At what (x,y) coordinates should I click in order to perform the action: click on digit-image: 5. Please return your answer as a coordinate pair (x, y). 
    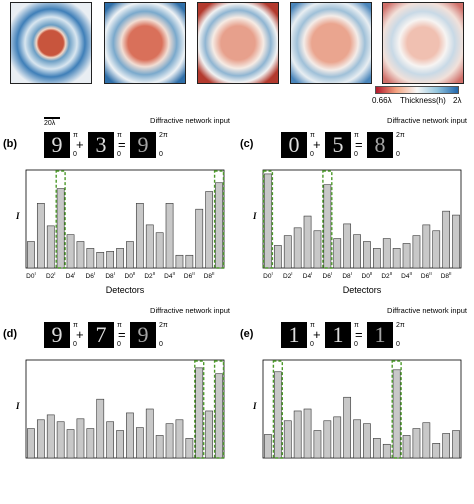
    Looking at the image, I should click on (338, 145).